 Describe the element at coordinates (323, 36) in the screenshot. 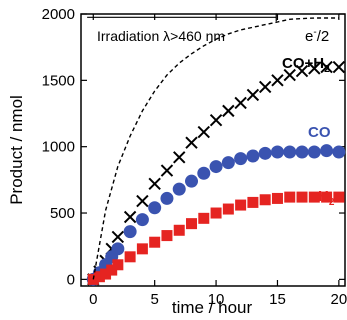

I see `e-half-label-tail: /2` at that location.